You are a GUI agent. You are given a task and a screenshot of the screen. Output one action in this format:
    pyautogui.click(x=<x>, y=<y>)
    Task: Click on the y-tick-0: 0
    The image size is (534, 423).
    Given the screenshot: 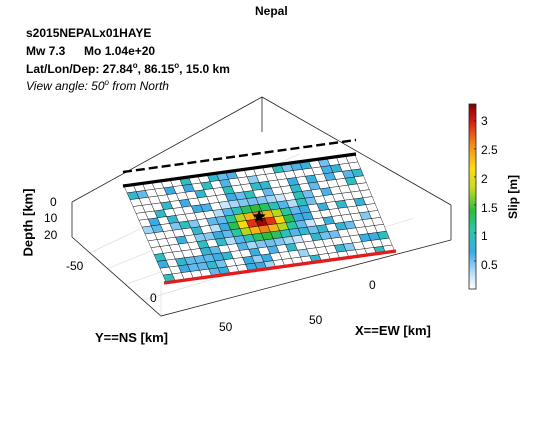 What is the action you would take?
    pyautogui.click(x=153, y=298)
    